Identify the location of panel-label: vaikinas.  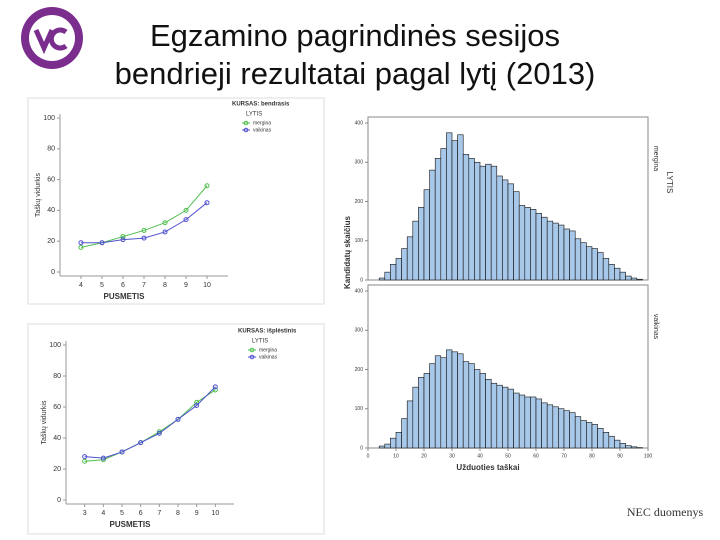
(655, 327).